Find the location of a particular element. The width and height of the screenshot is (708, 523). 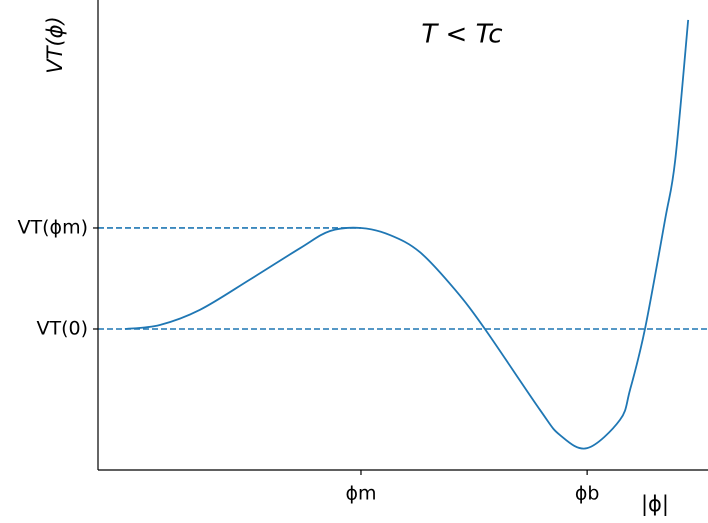

y-tick-label: VT(ϕm) is located at coordinates (53, 227).